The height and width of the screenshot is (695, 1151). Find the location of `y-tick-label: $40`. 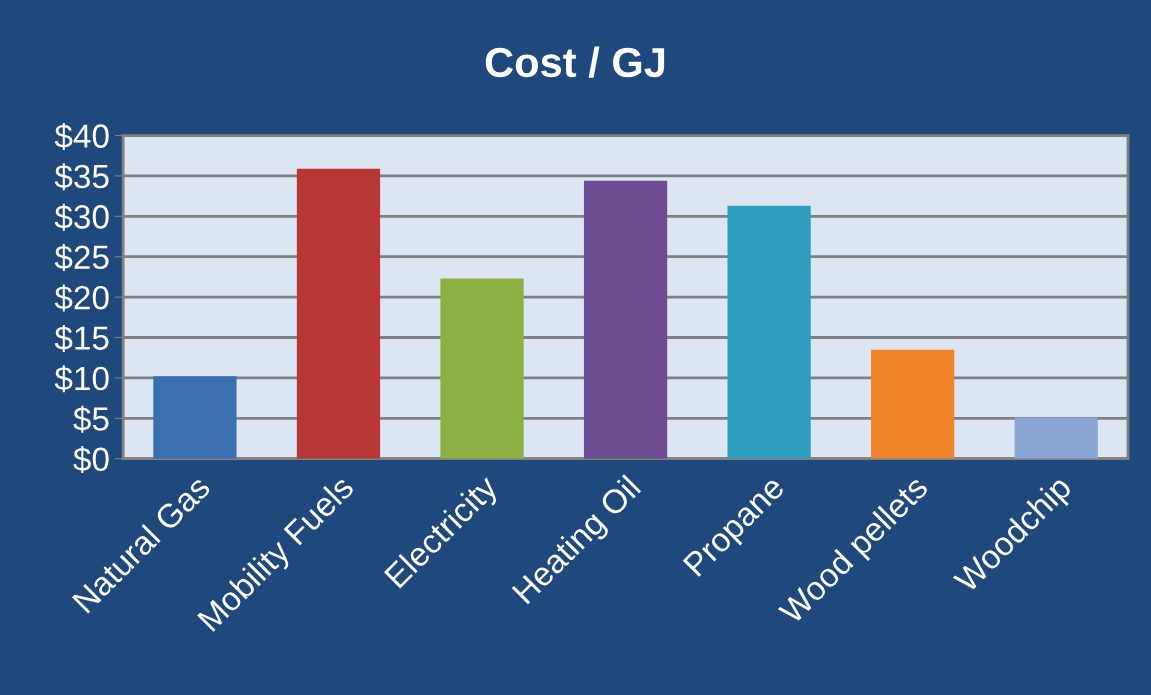

y-tick-label: $40 is located at coordinates (81, 136).